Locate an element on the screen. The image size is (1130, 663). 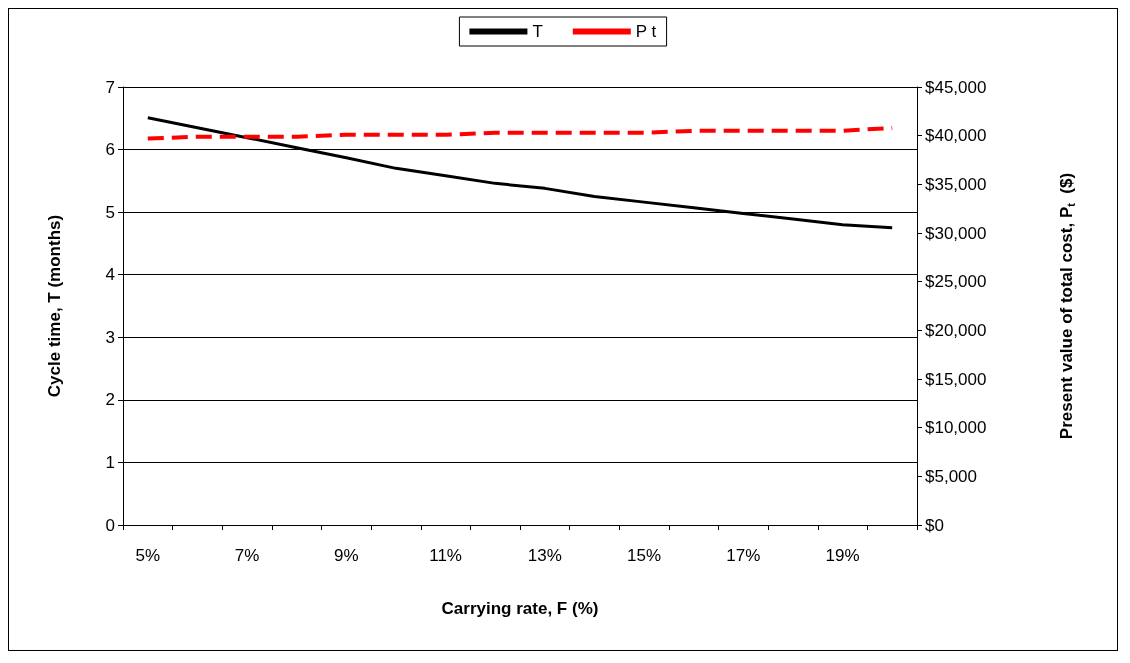
x-axis-title: Carrying rate, F (%) is located at coordinates (520, 608).